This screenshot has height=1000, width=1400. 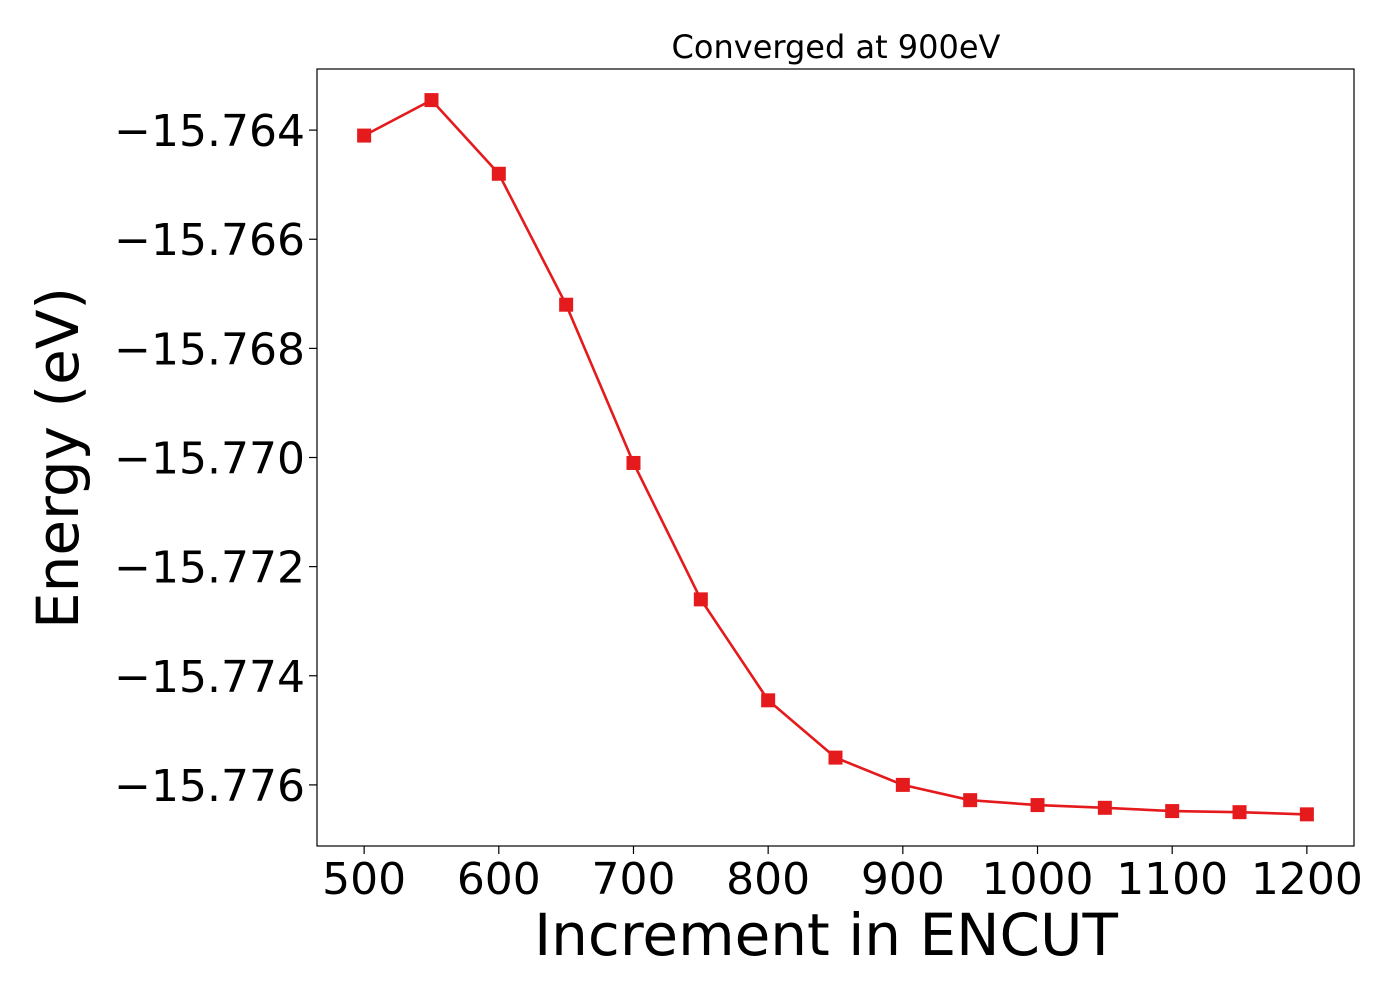 I want to click on y-tick-label: −15.766, so click(x=209, y=240).